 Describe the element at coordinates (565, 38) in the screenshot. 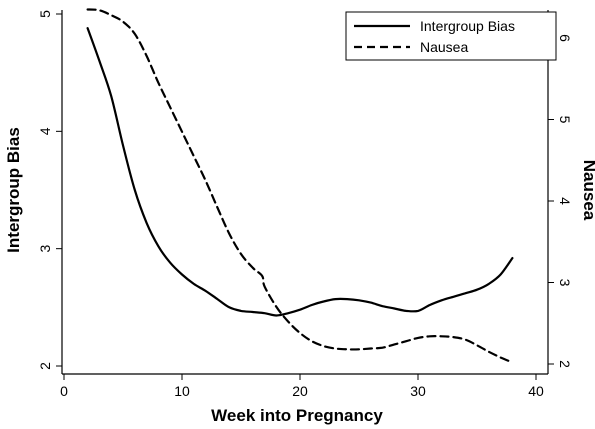

I see `right-y-tick-label: 6` at that location.